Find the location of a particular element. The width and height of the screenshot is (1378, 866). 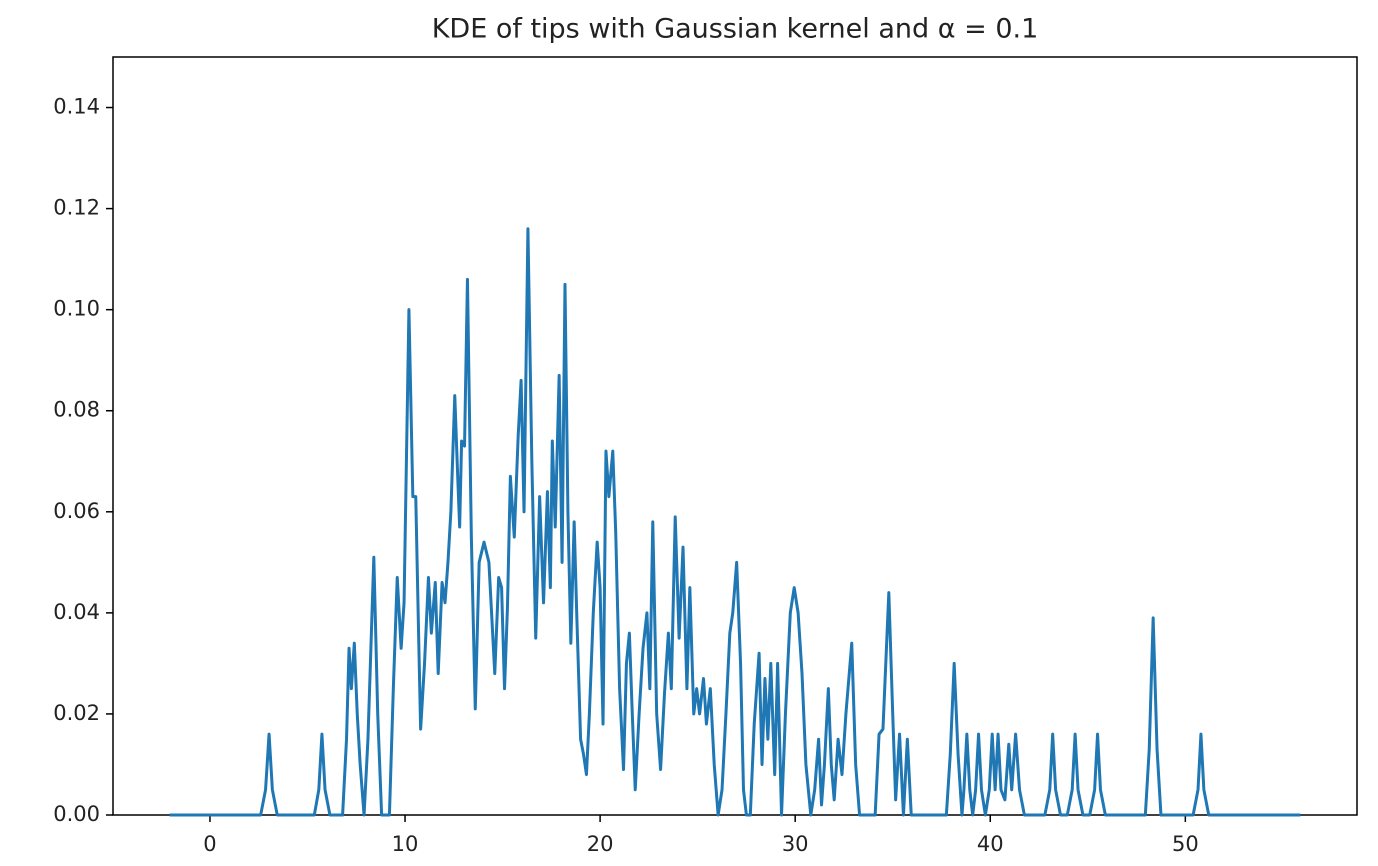

y-tick-label: 0.04 is located at coordinates (76, 612).